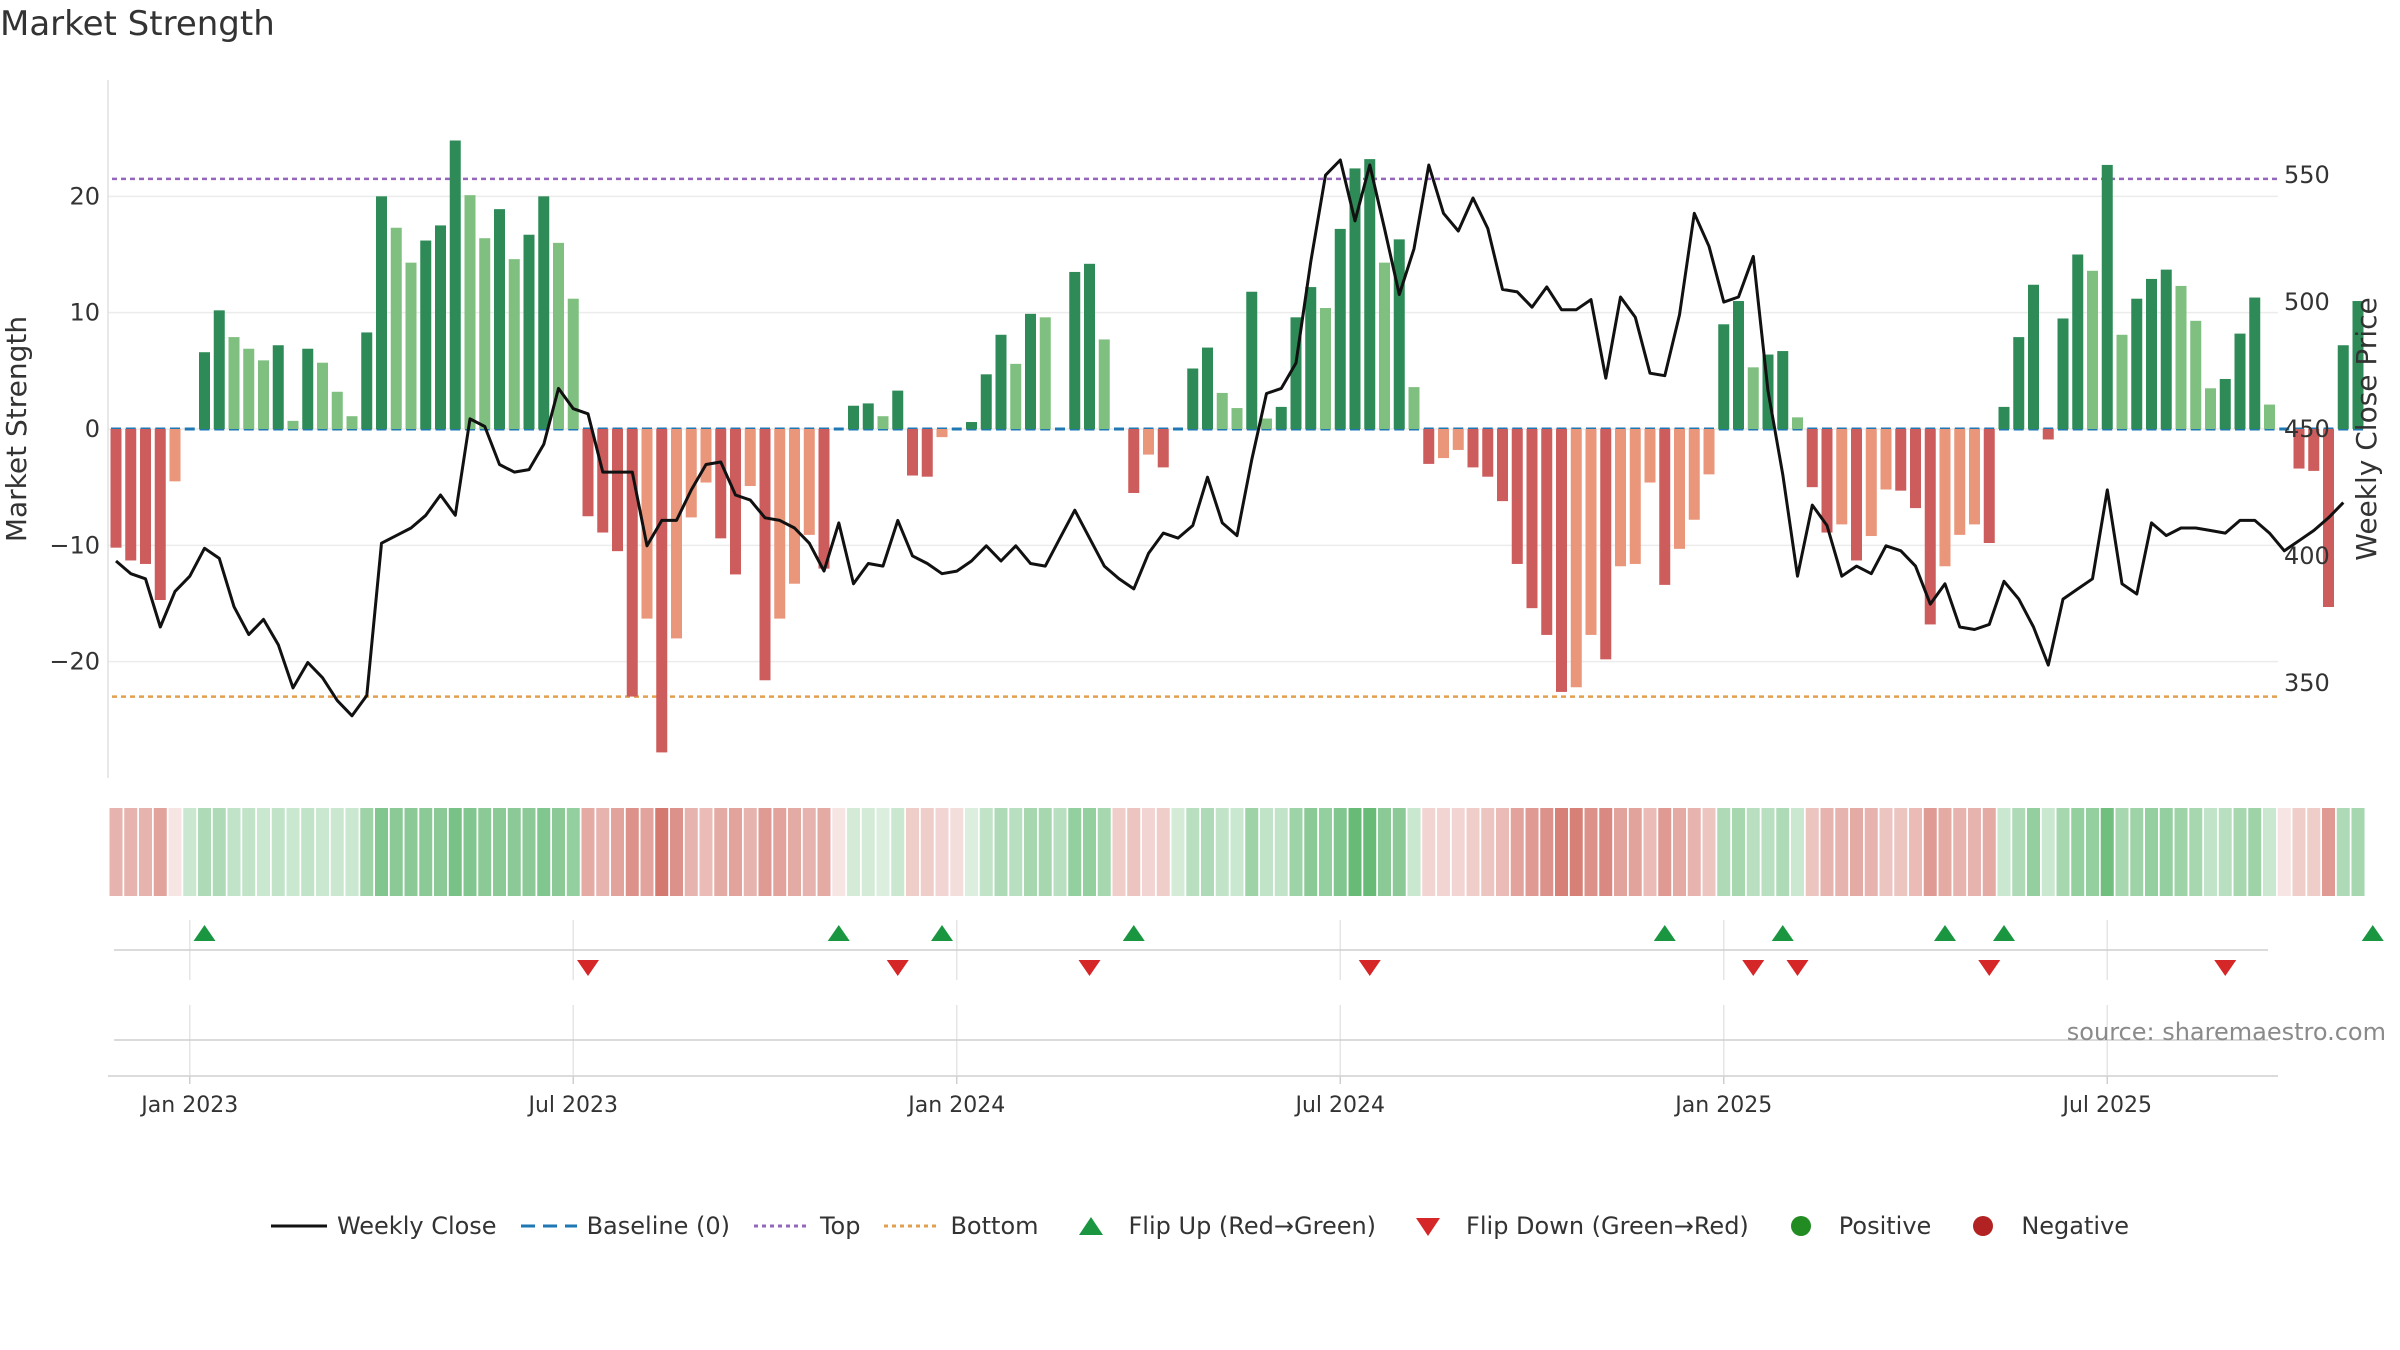 This screenshot has width=2400, height=1350. What do you see at coordinates (416, 1226) in the screenshot?
I see `legend-label: Weekly Close` at bounding box center [416, 1226].